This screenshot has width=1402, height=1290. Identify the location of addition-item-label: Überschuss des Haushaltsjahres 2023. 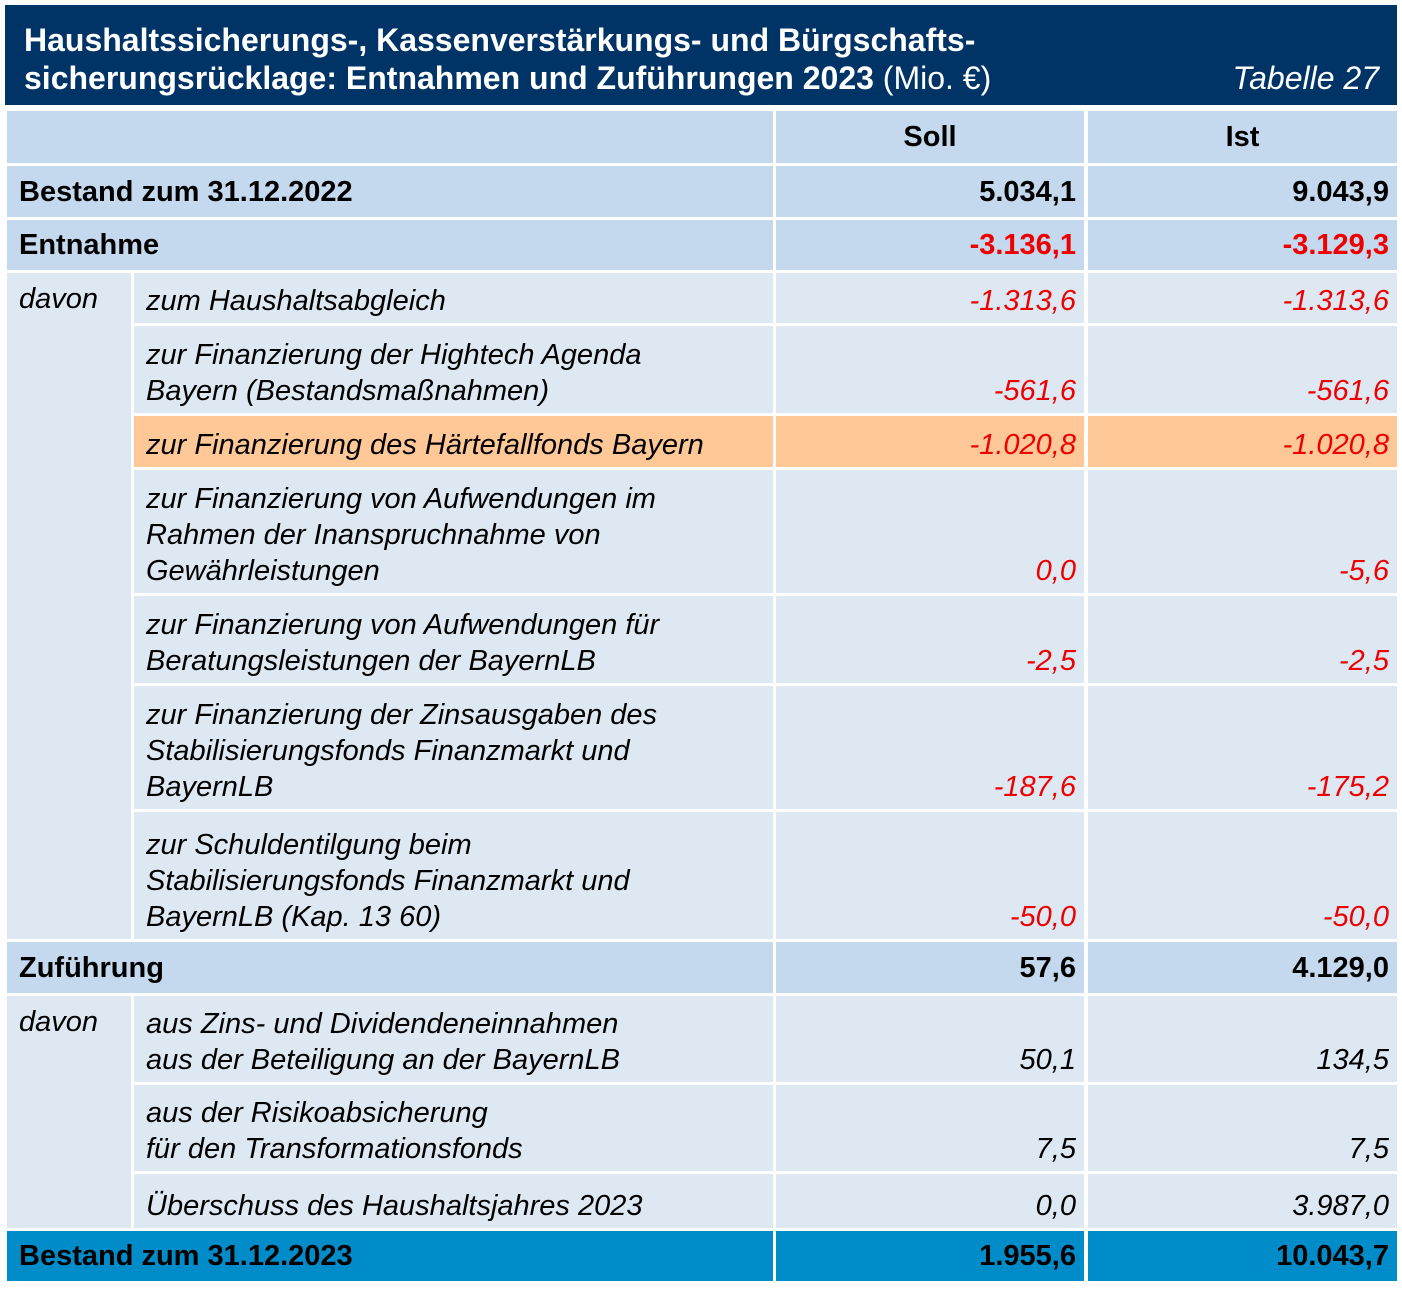
(453, 1201).